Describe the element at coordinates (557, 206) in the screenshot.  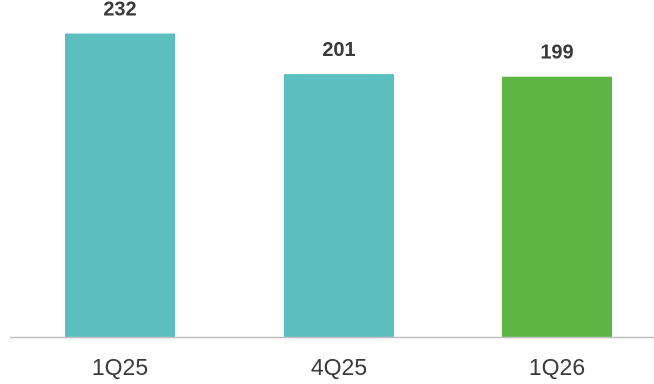
I see `bar-1q26` at that location.